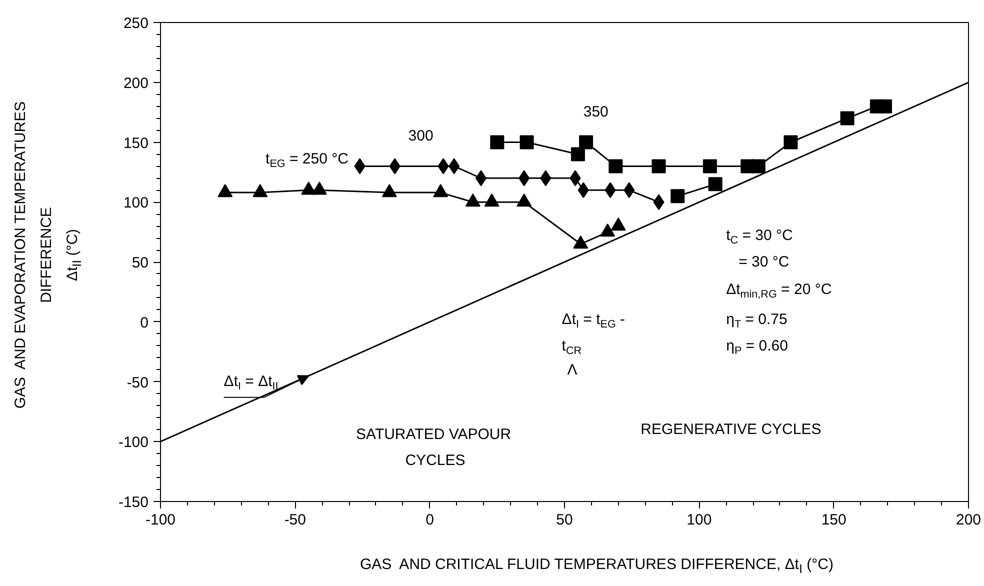  What do you see at coordinates (295, 520) in the screenshot?
I see `x-tick-label: -50` at bounding box center [295, 520].